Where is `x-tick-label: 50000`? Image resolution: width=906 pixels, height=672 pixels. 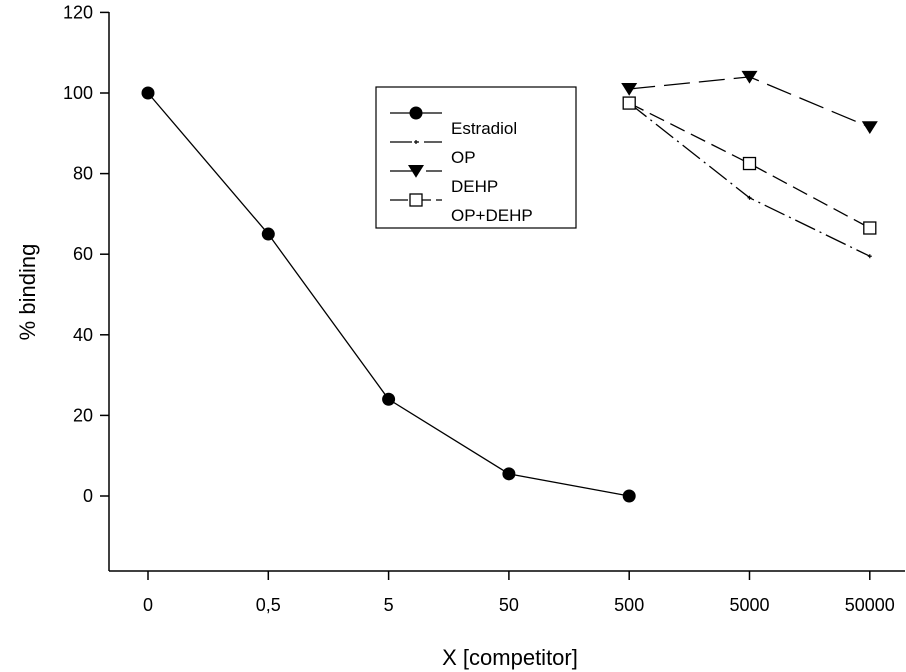
x-tick-label: 50000 is located at coordinates (870, 605).